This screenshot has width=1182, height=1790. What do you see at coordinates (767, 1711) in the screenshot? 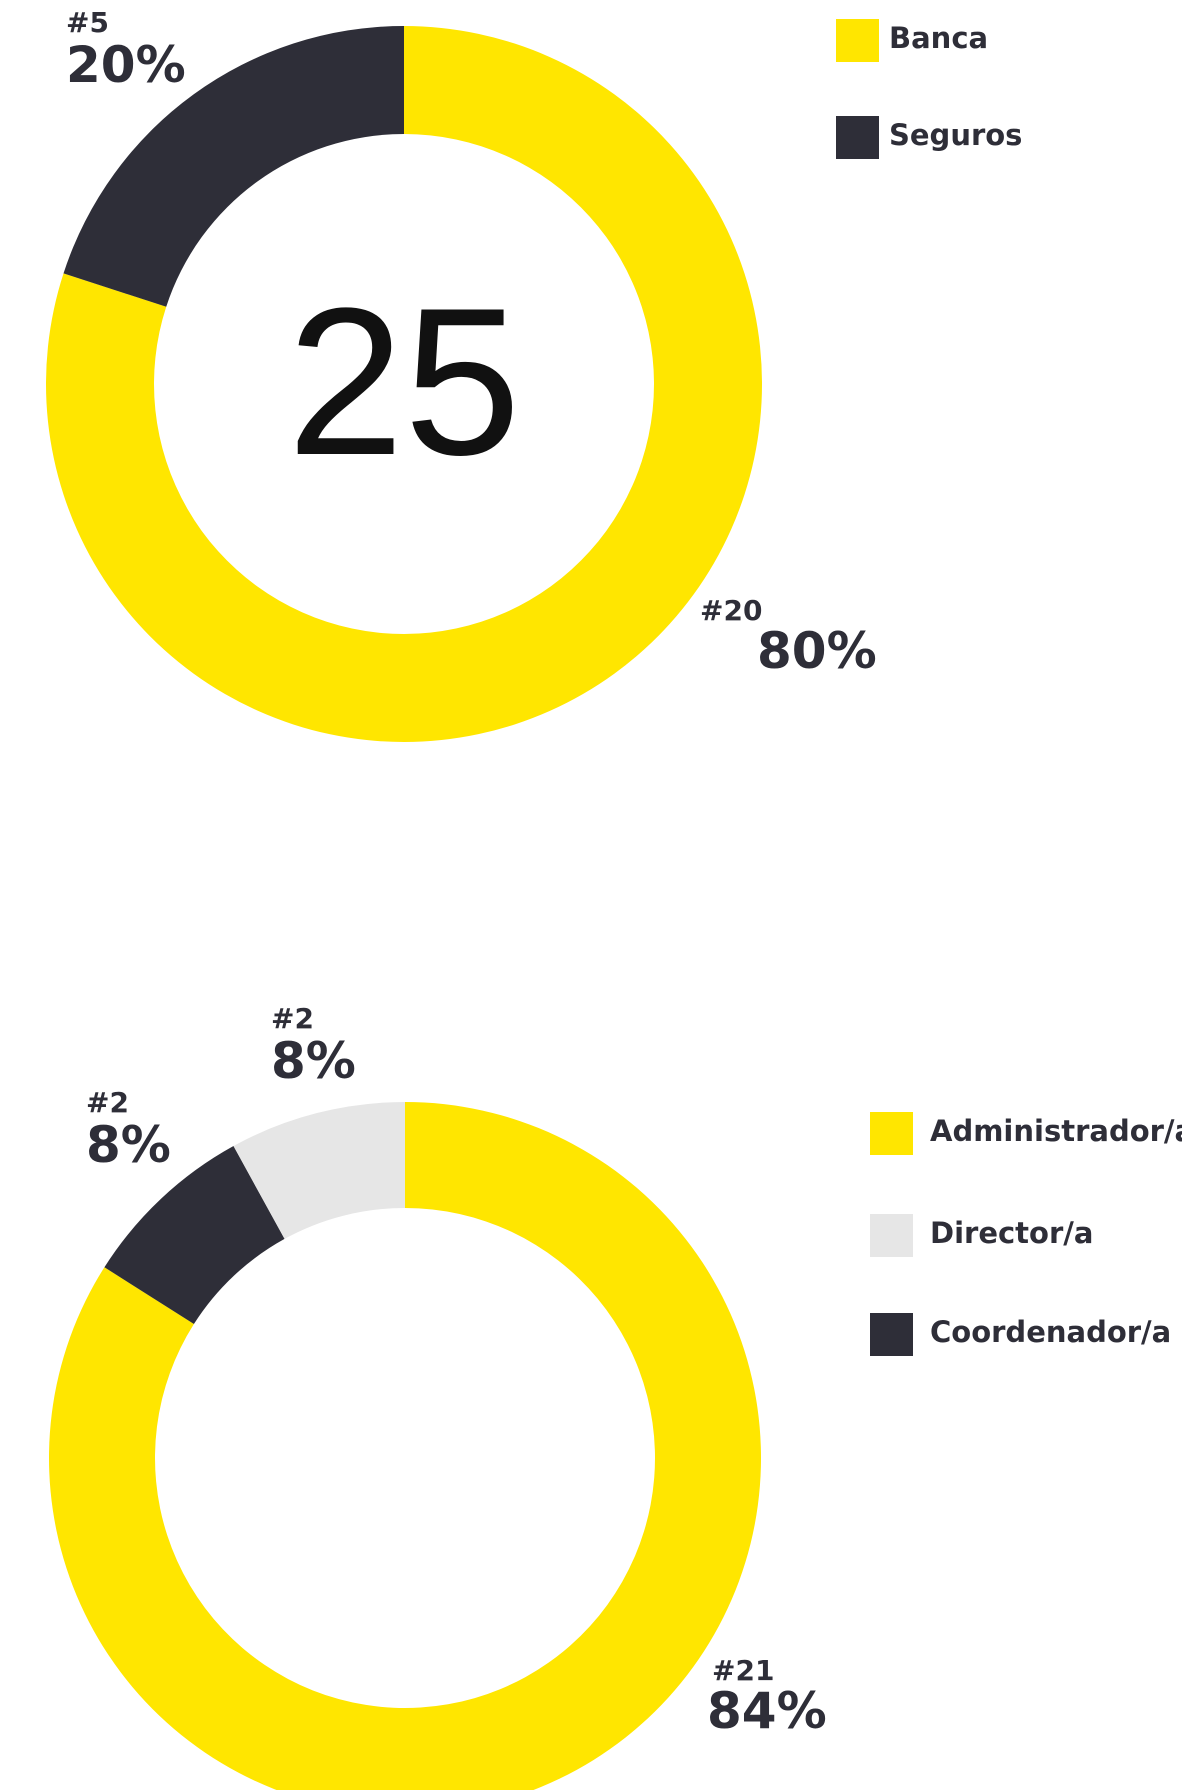
I see `value-label: 84%` at bounding box center [767, 1711].